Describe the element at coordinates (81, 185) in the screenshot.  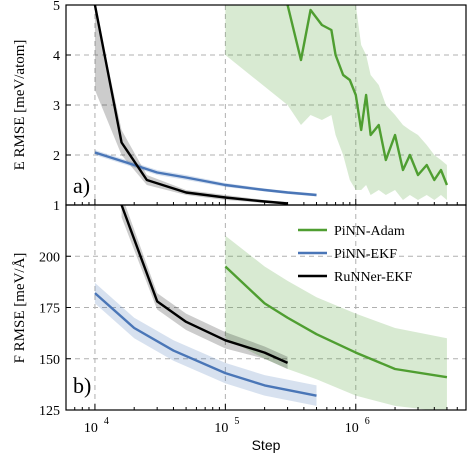
I see `panel-a-label: a)` at that location.